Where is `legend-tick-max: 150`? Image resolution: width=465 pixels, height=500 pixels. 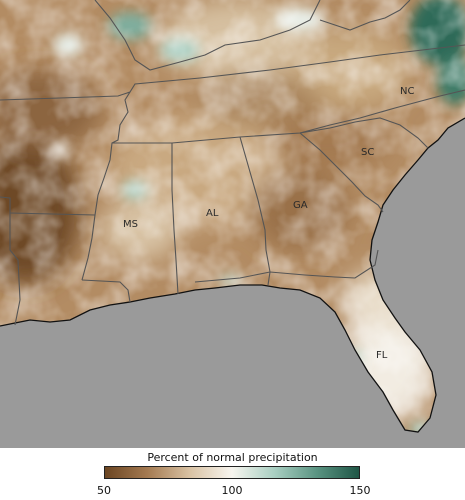
legend-tick-max: 150 is located at coordinates (360, 490).